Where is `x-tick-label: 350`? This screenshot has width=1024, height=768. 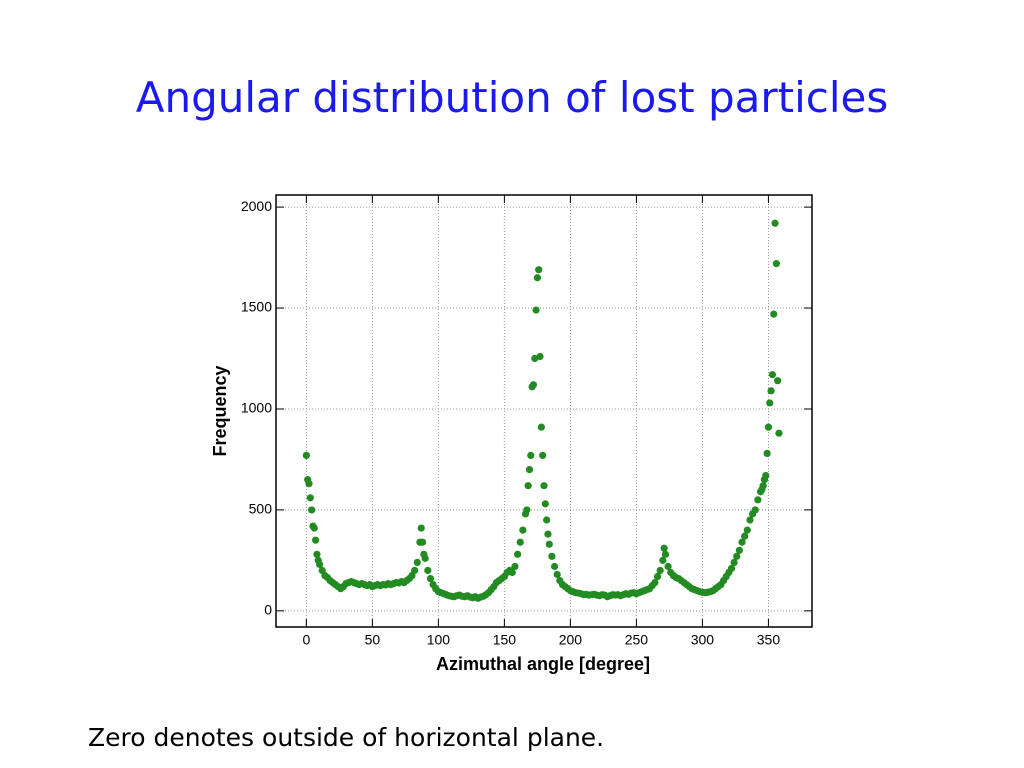
x-tick-label: 350 is located at coordinates (769, 640).